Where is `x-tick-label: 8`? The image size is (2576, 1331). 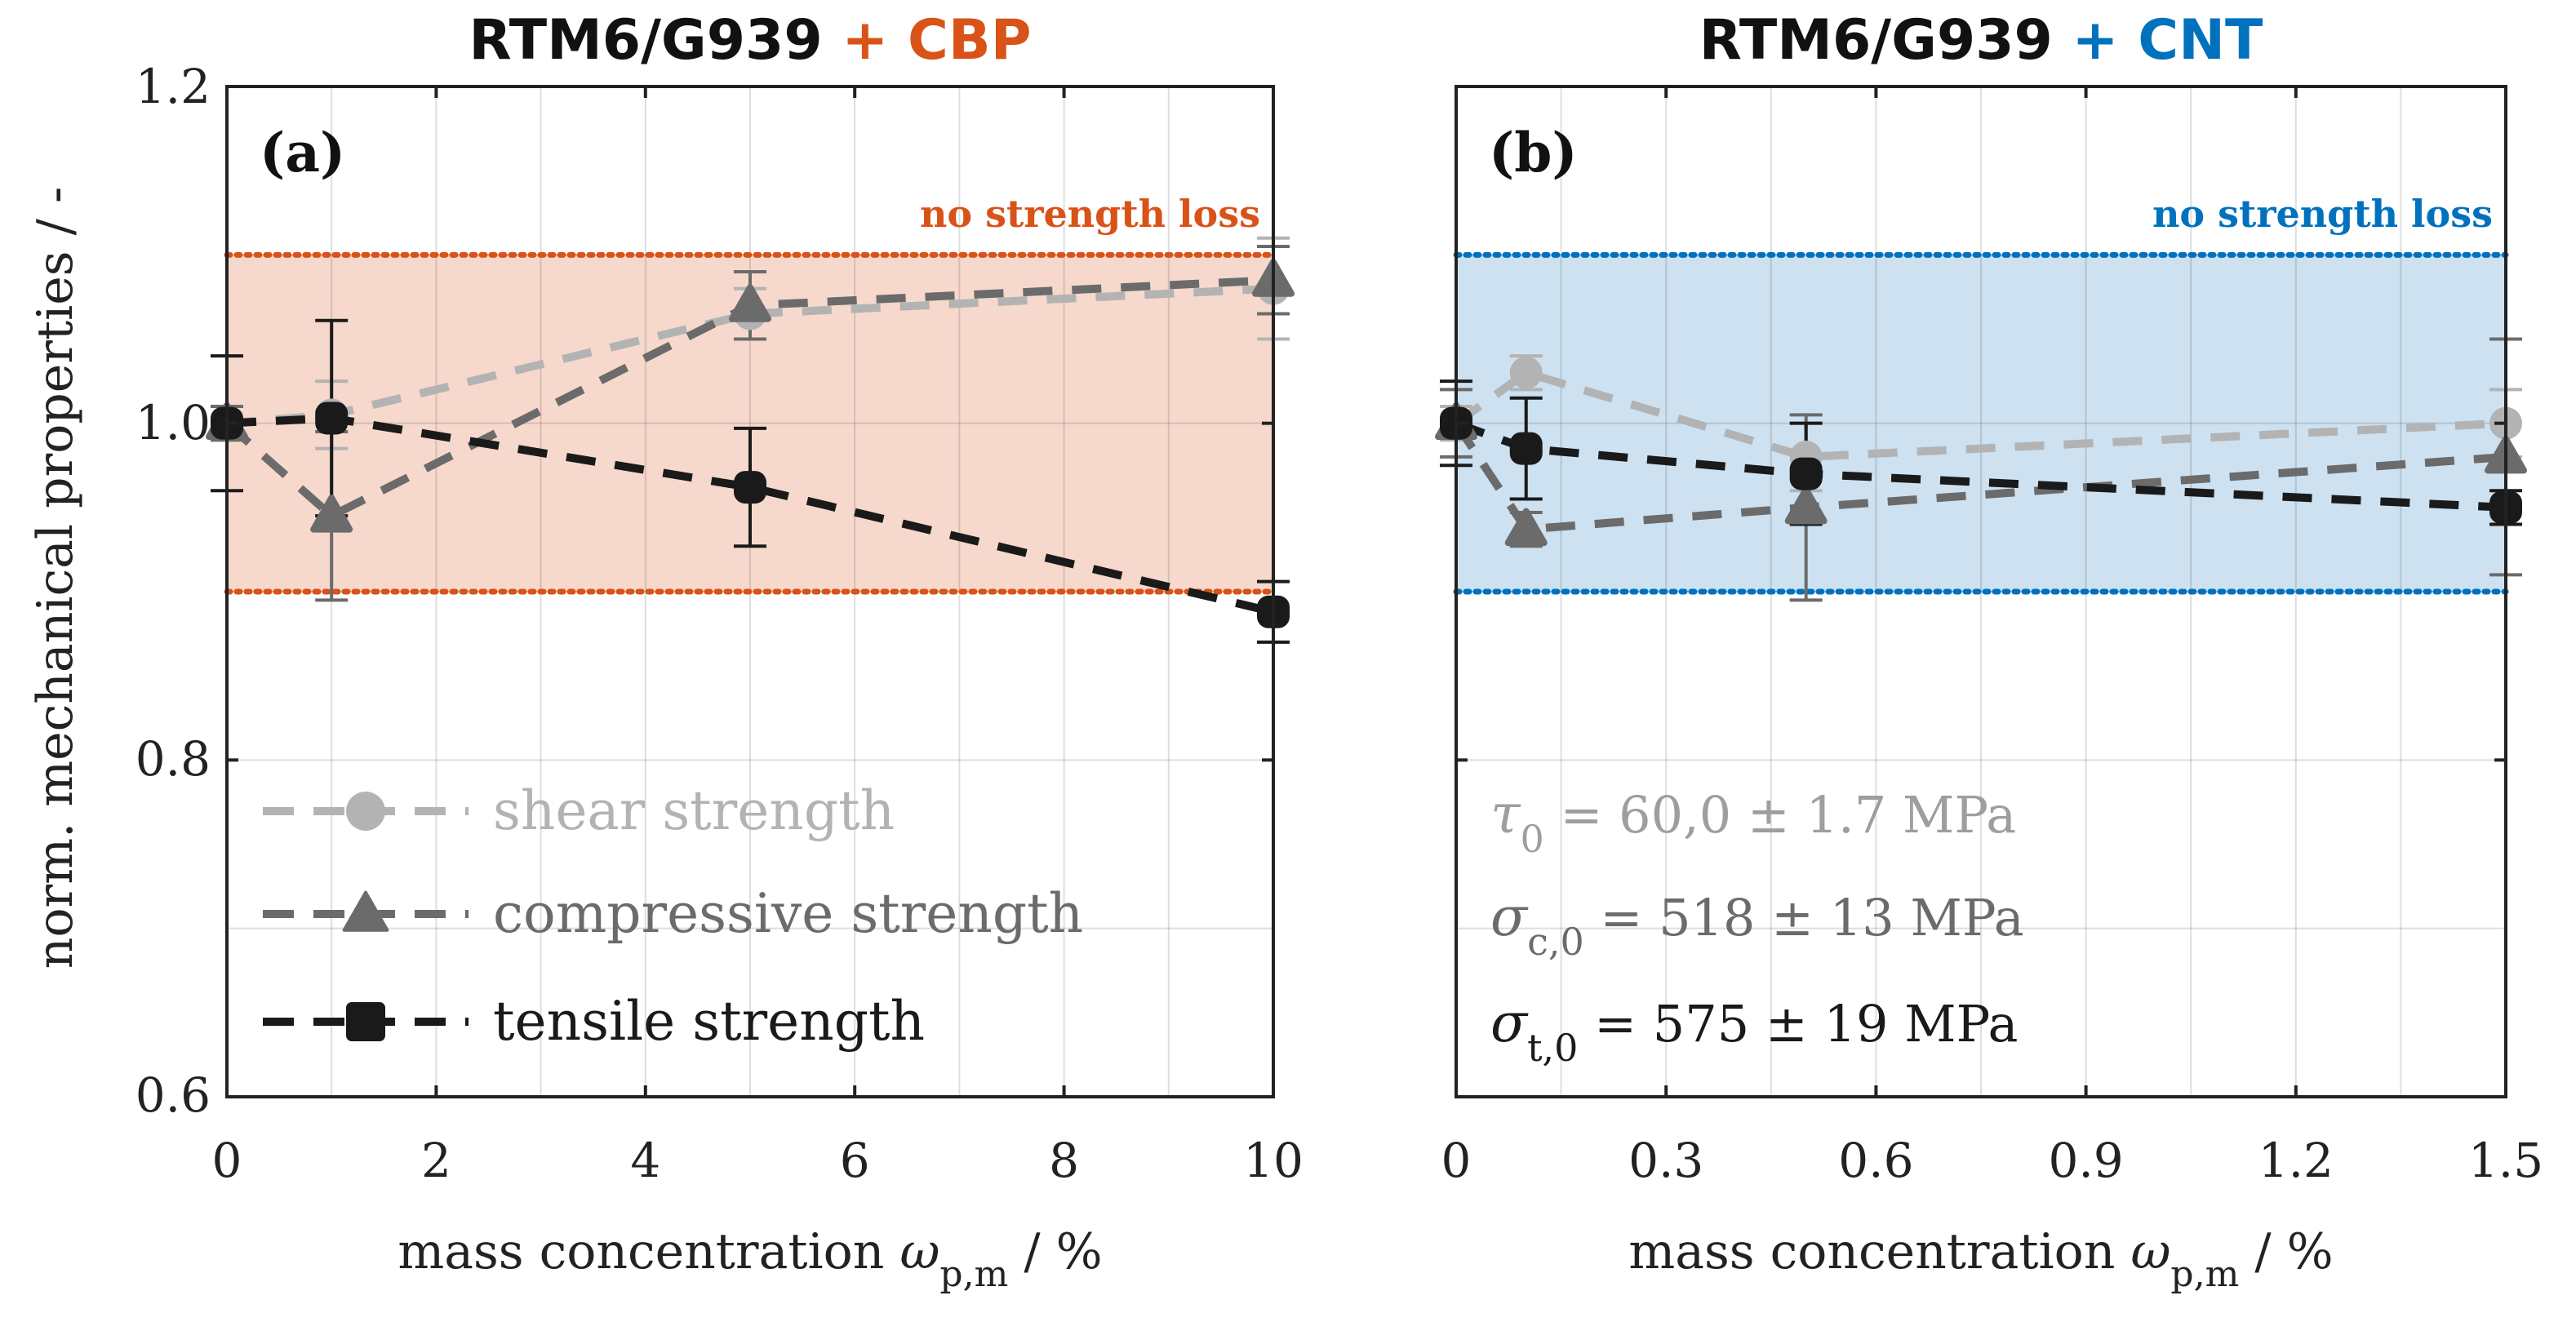
x-tick-label: 8 is located at coordinates (1064, 1160).